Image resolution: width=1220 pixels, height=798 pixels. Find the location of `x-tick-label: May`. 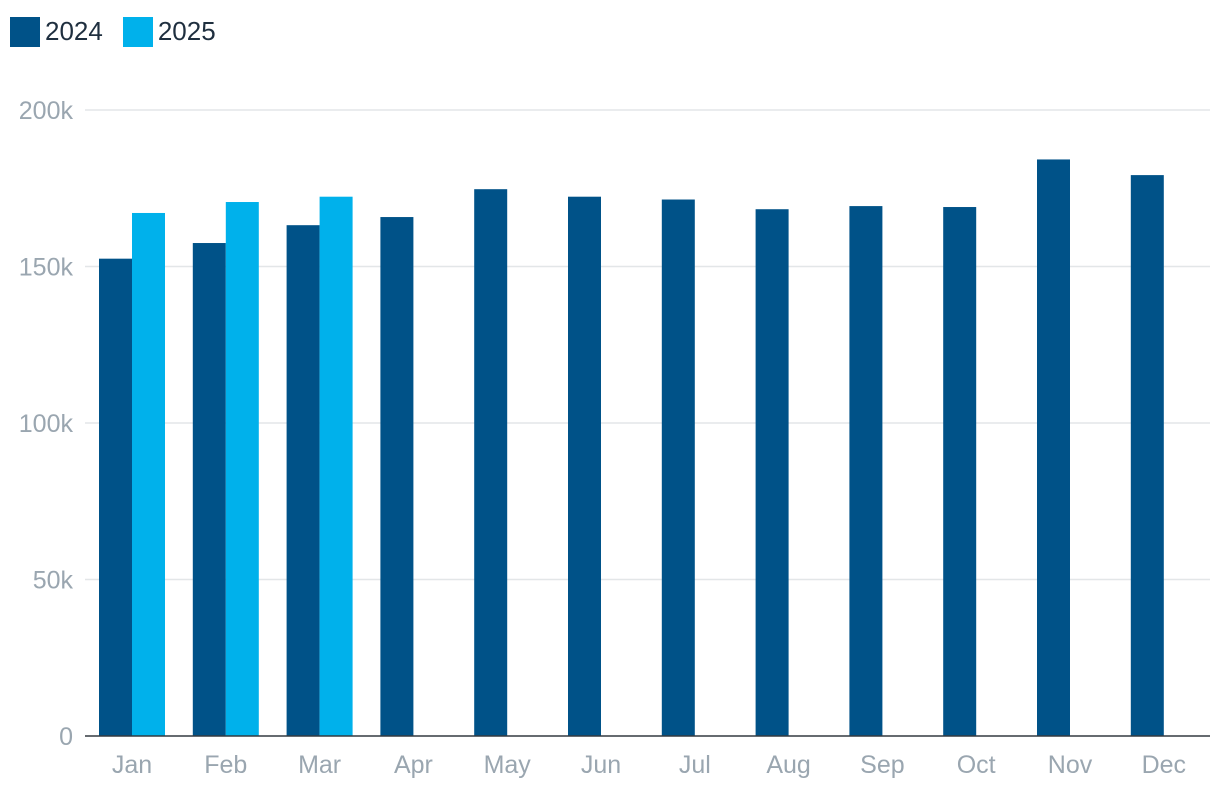

x-tick-label: May is located at coordinates (508, 765).